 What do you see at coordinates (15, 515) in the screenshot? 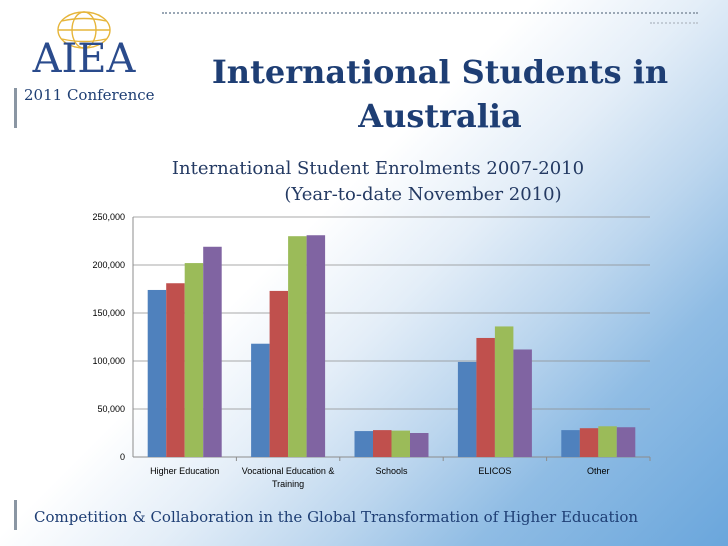
I see `left-accent-bar-bottom` at bounding box center [15, 515].